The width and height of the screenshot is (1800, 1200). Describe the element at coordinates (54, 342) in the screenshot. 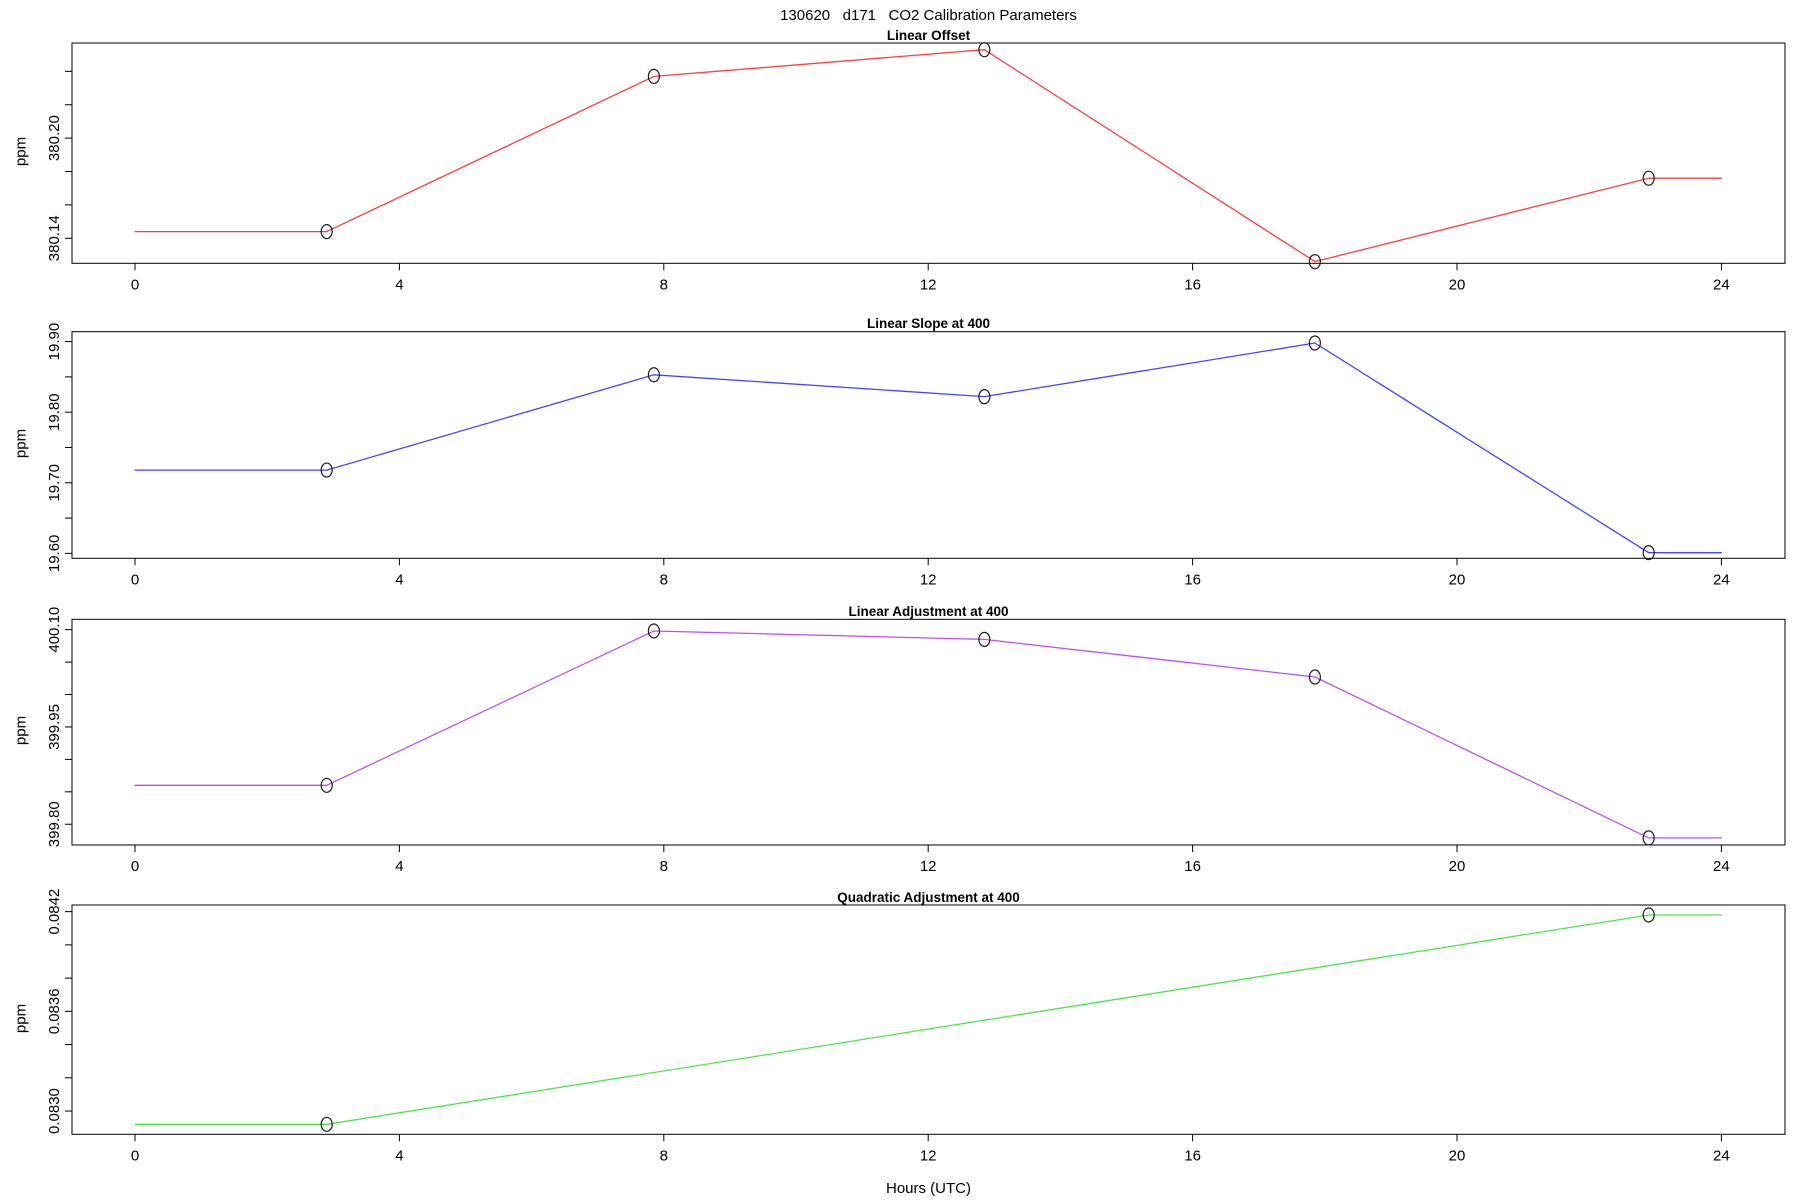

I see `y-tick-label: 19.90` at that location.